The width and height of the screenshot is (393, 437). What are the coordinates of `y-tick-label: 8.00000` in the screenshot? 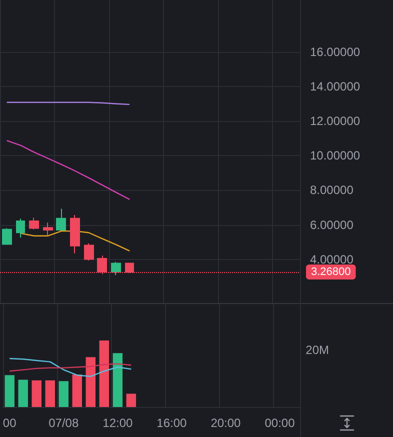 It's located at (332, 190).